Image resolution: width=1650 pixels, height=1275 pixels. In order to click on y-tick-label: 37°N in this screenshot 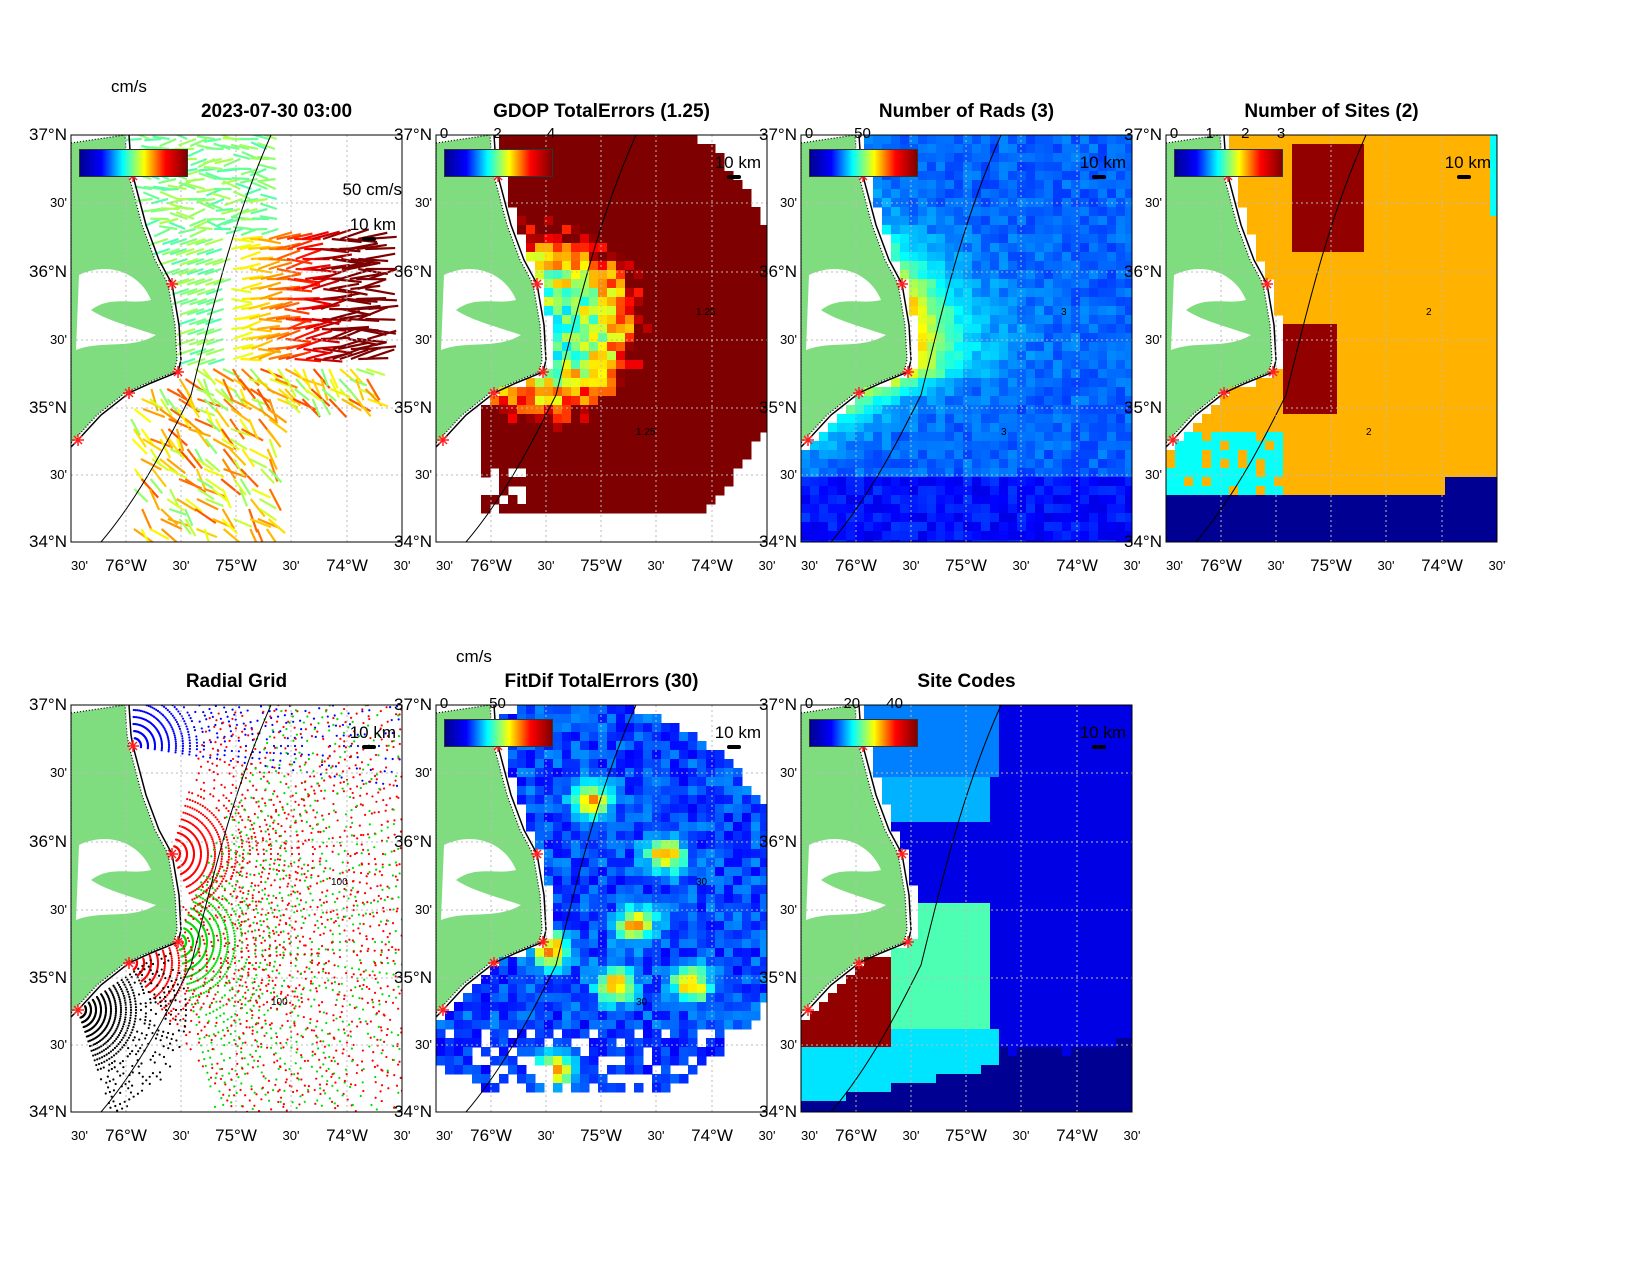, I will do `click(413, 134)`.